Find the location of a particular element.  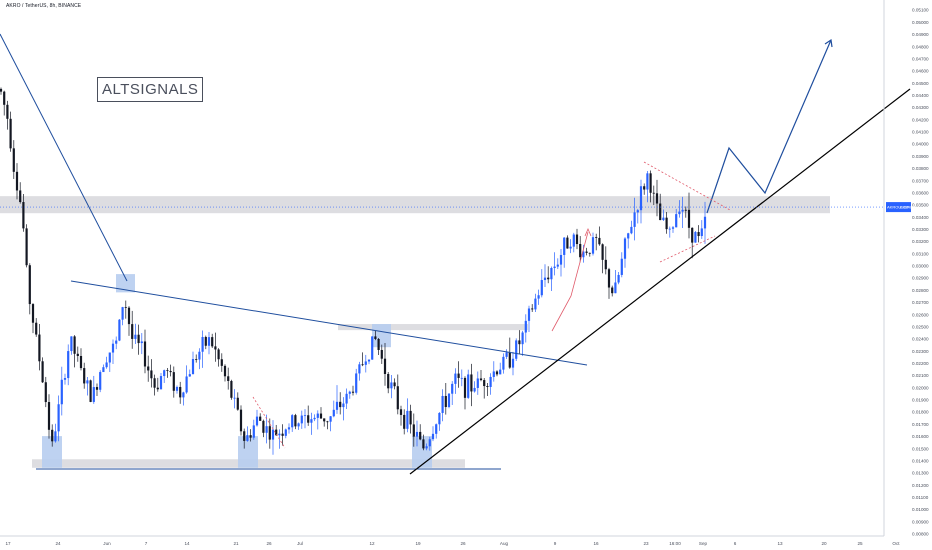

last-price-symbol: AKROUSDT is located at coordinates (898, 207).